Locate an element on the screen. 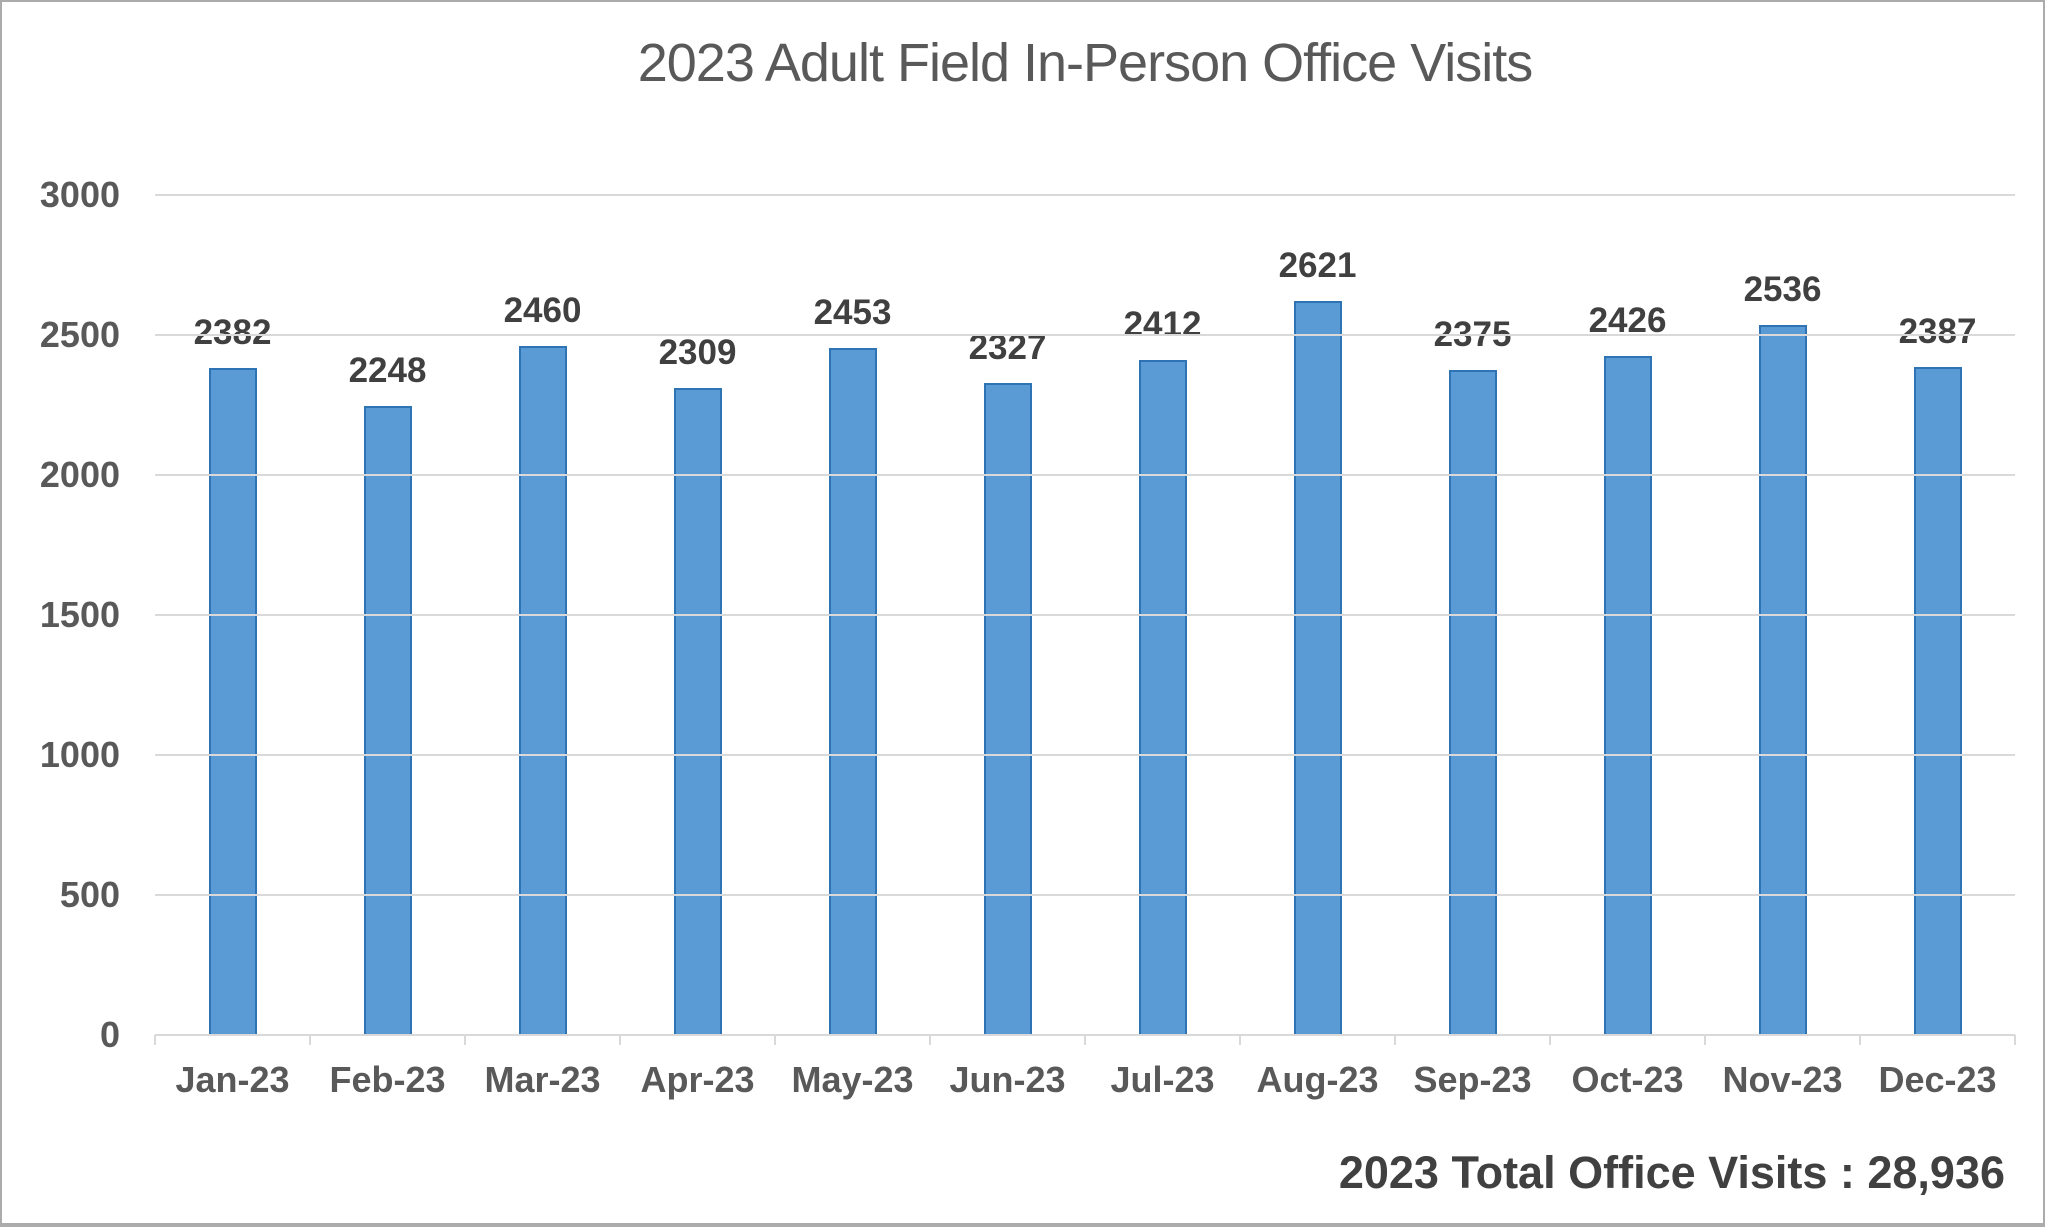 The image size is (2045, 1227). x-axis-label-mar-23: Mar-23 is located at coordinates (542, 1079).